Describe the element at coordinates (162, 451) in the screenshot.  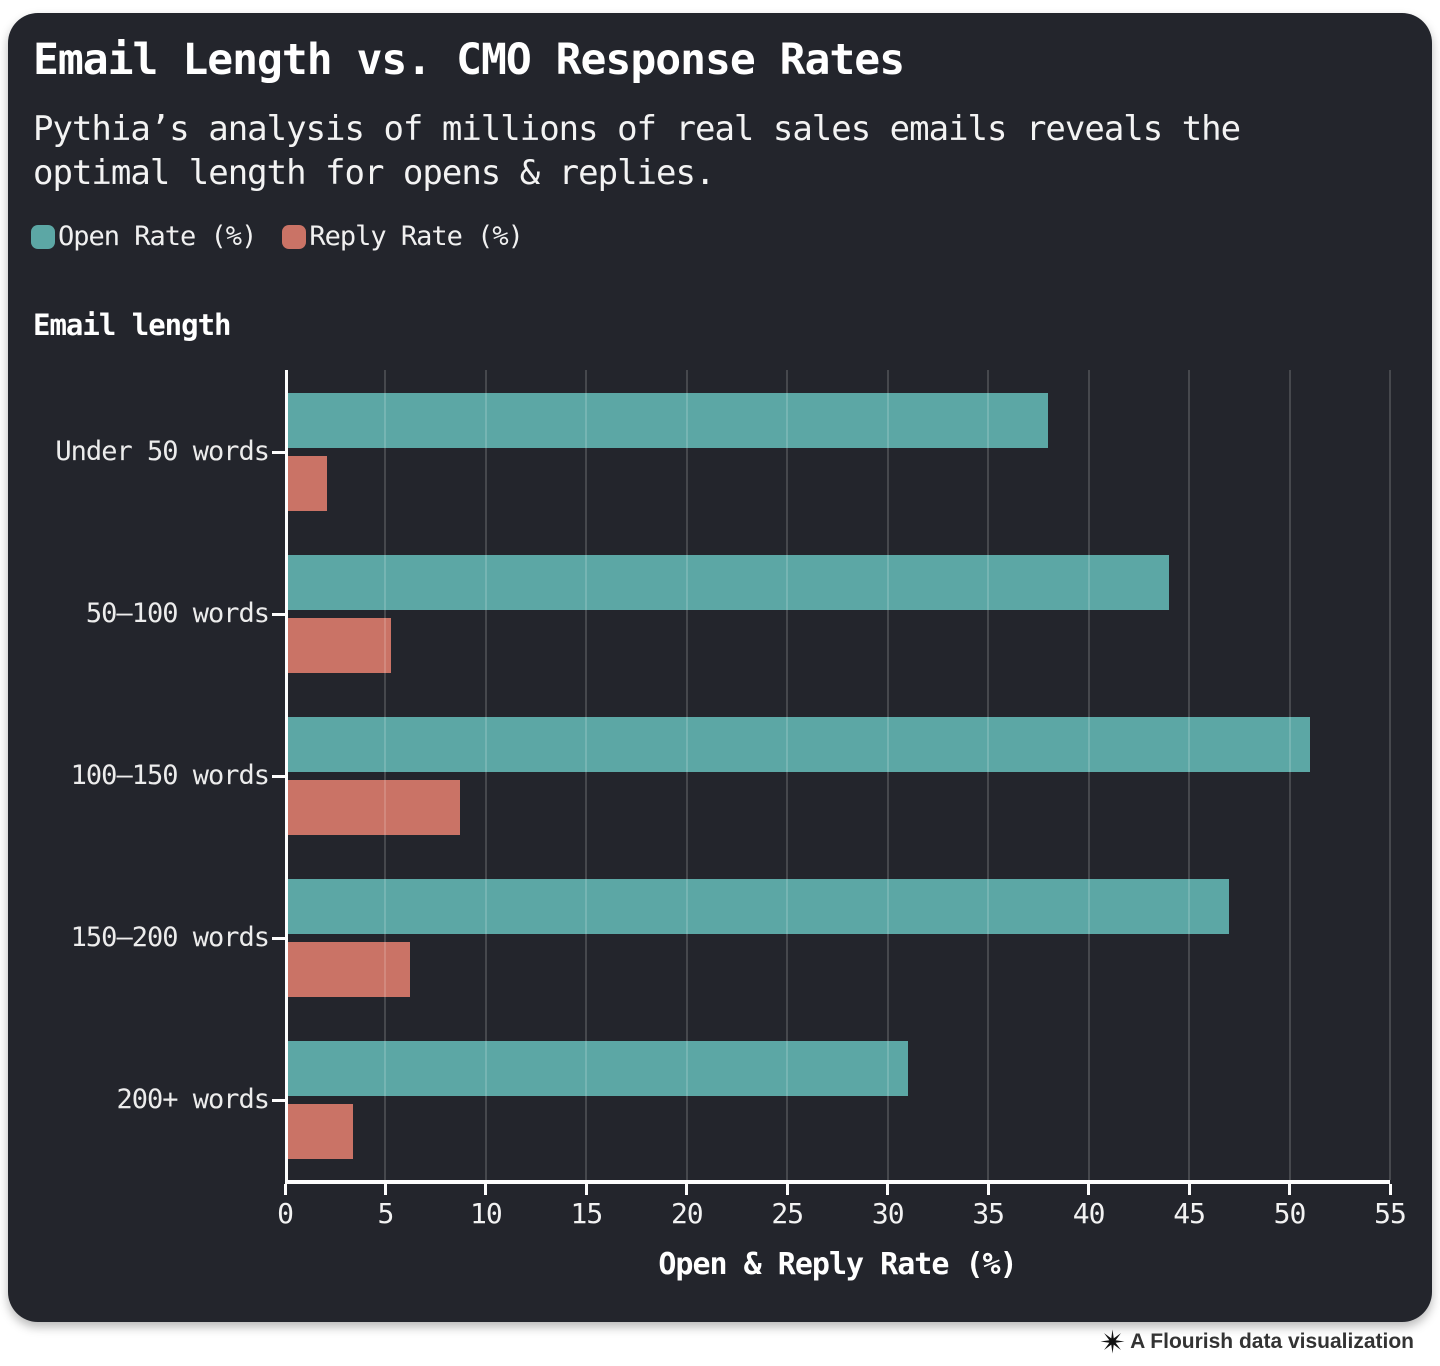
I see `y-category-label: Under 50 words` at that location.